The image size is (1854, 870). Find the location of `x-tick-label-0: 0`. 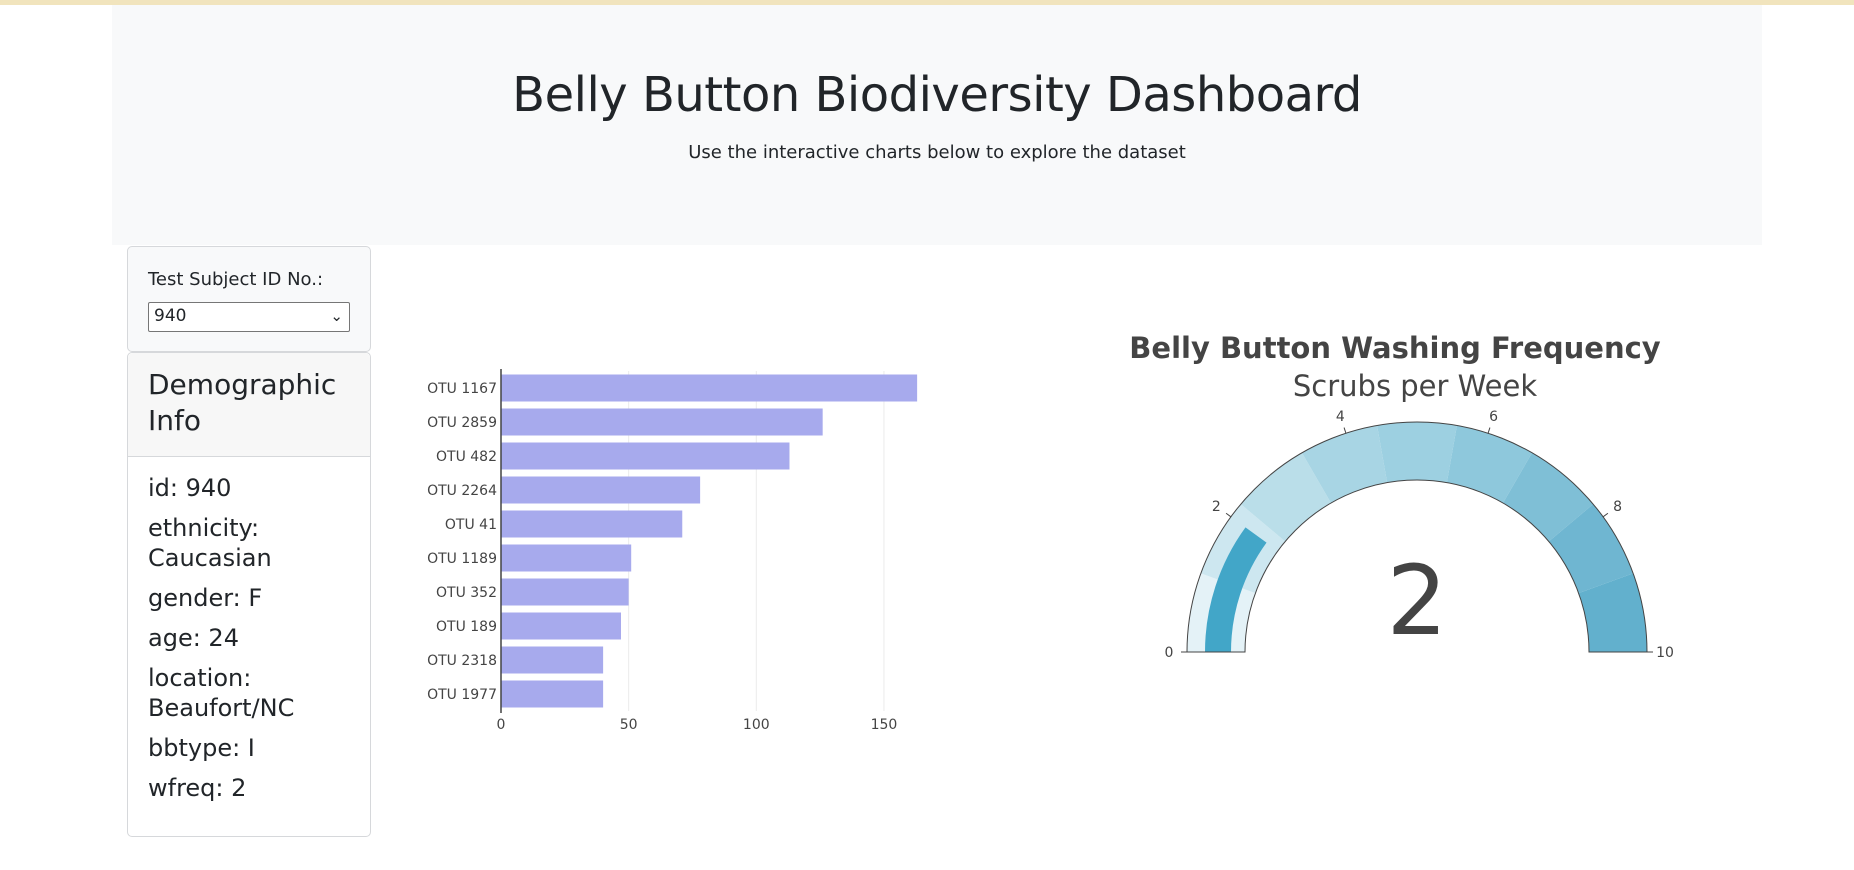

x-tick-label-0: 0 is located at coordinates (501, 725).